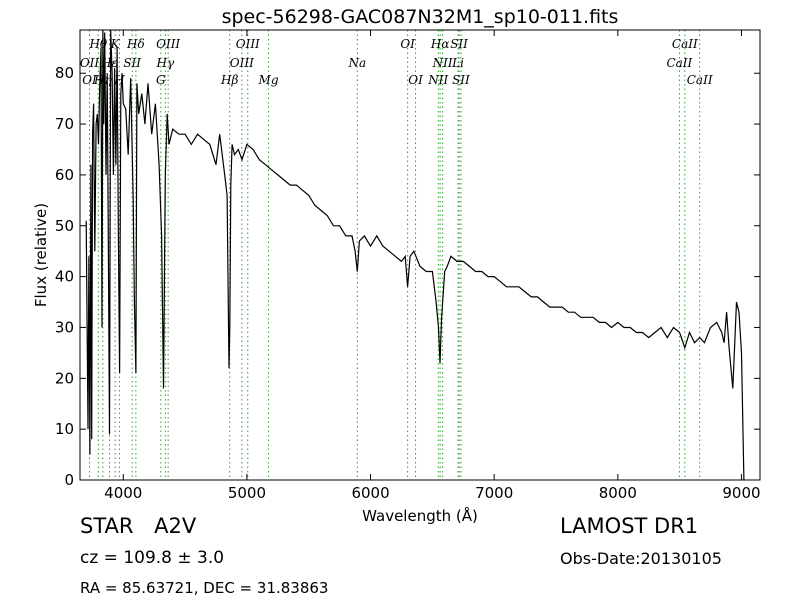  I want to click on x-tick-label-4: 8000, so click(618, 493).